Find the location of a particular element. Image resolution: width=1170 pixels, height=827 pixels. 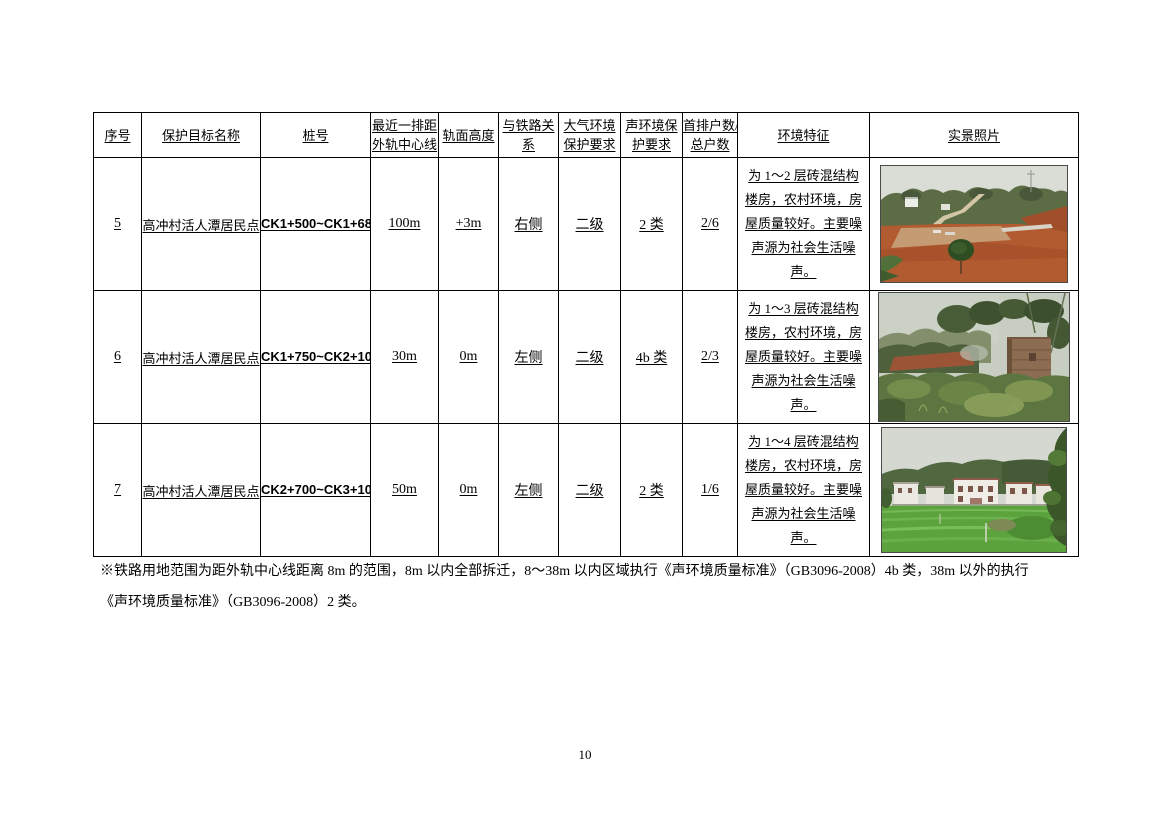

header-railway-relation: 与铁路关系 is located at coordinates (528, 135).